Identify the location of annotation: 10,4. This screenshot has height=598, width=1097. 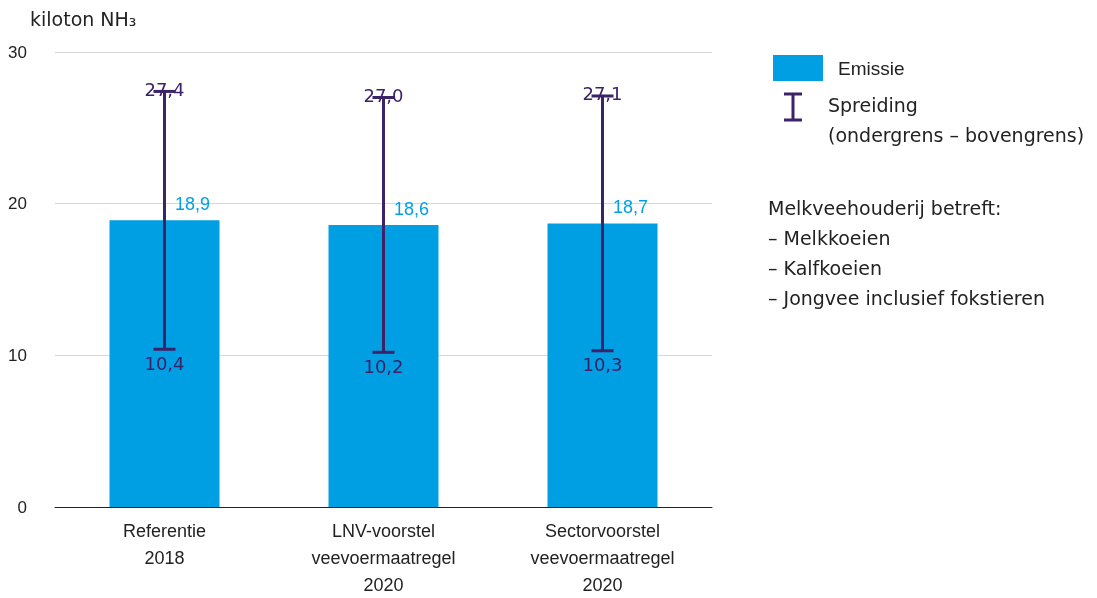
(164, 363).